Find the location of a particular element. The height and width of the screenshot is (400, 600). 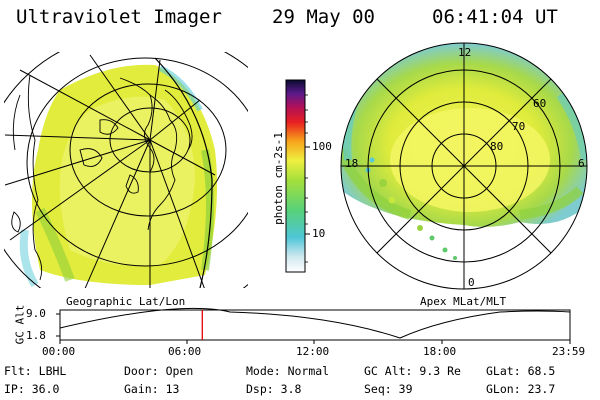

orbit-plot is located at coordinates (313, 325).